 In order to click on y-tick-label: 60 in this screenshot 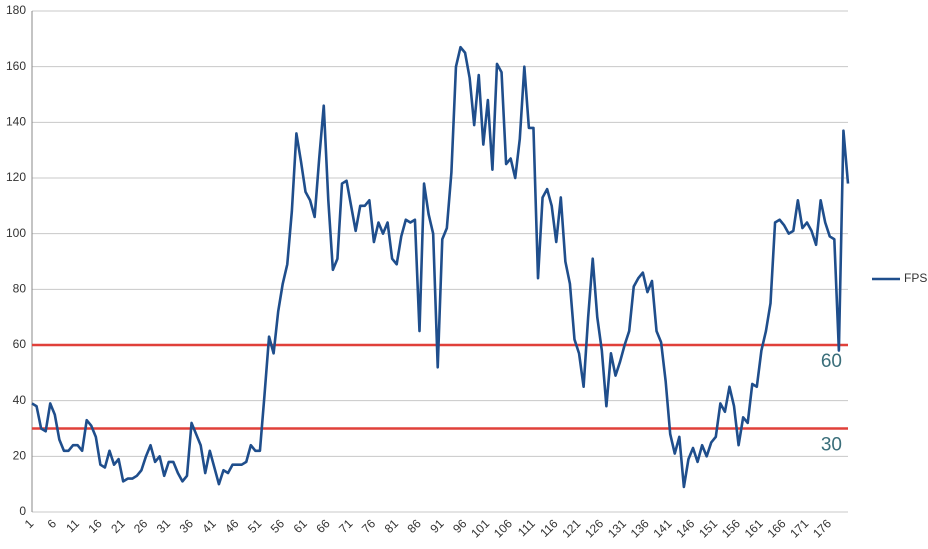, I will do `click(20, 344)`.